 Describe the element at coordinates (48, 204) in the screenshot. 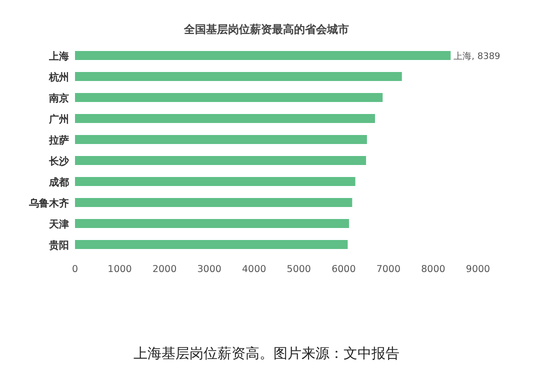

I see `y-tick-label: 乌鲁木齐` at that location.